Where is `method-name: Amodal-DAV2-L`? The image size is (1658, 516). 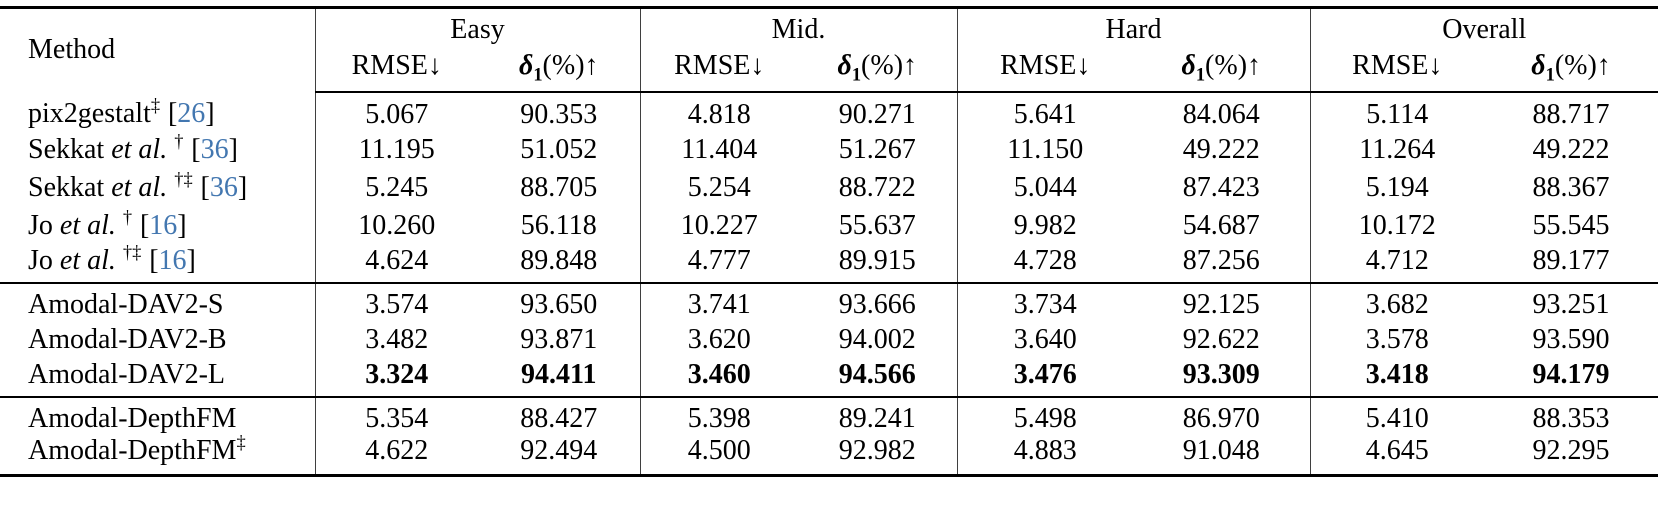
method-name: Amodal-DAV2-L is located at coordinates (127, 374).